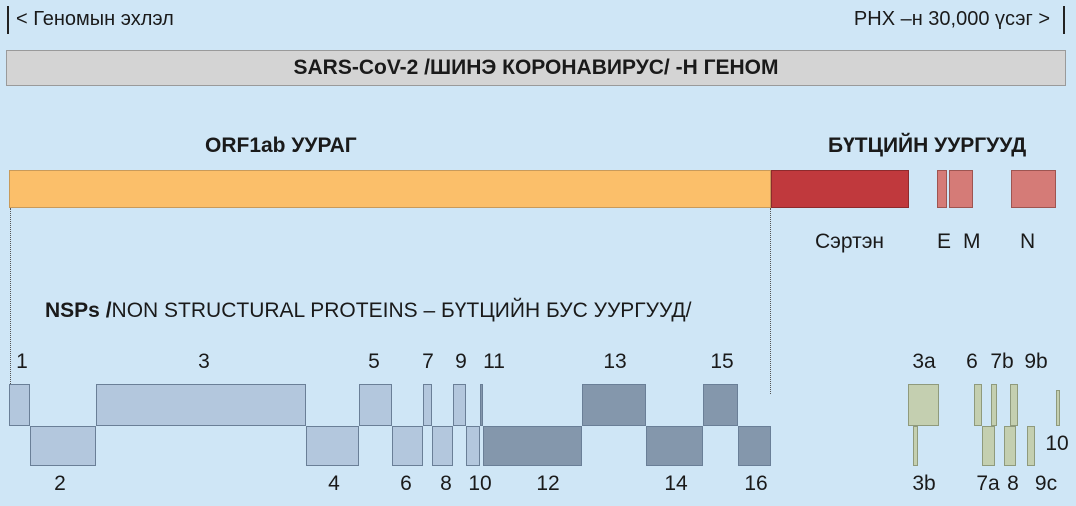 The image size is (1076, 506). I want to click on e-bar, so click(942, 189).